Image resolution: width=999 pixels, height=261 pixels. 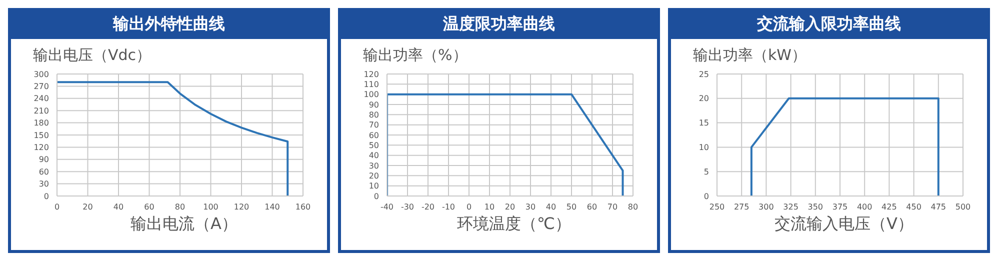 What do you see at coordinates (844, 224) in the screenshot?
I see `x-axis-title: 交流输入电压（V）` at bounding box center [844, 224].